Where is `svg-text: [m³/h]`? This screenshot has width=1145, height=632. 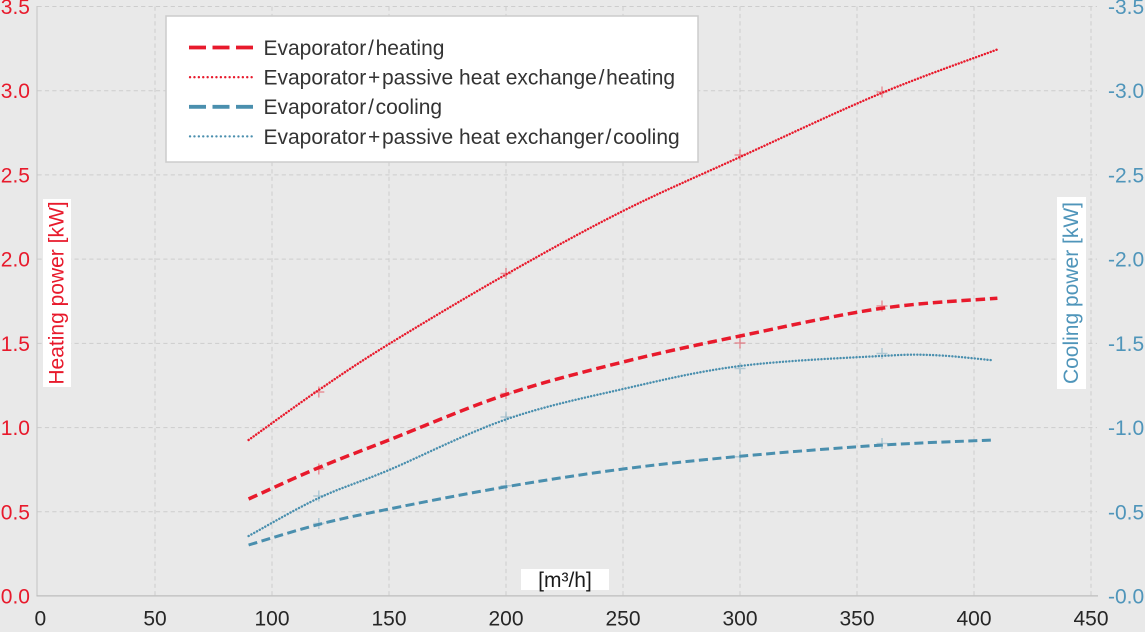
svg-text: [m³/h] is located at coordinates (565, 580).